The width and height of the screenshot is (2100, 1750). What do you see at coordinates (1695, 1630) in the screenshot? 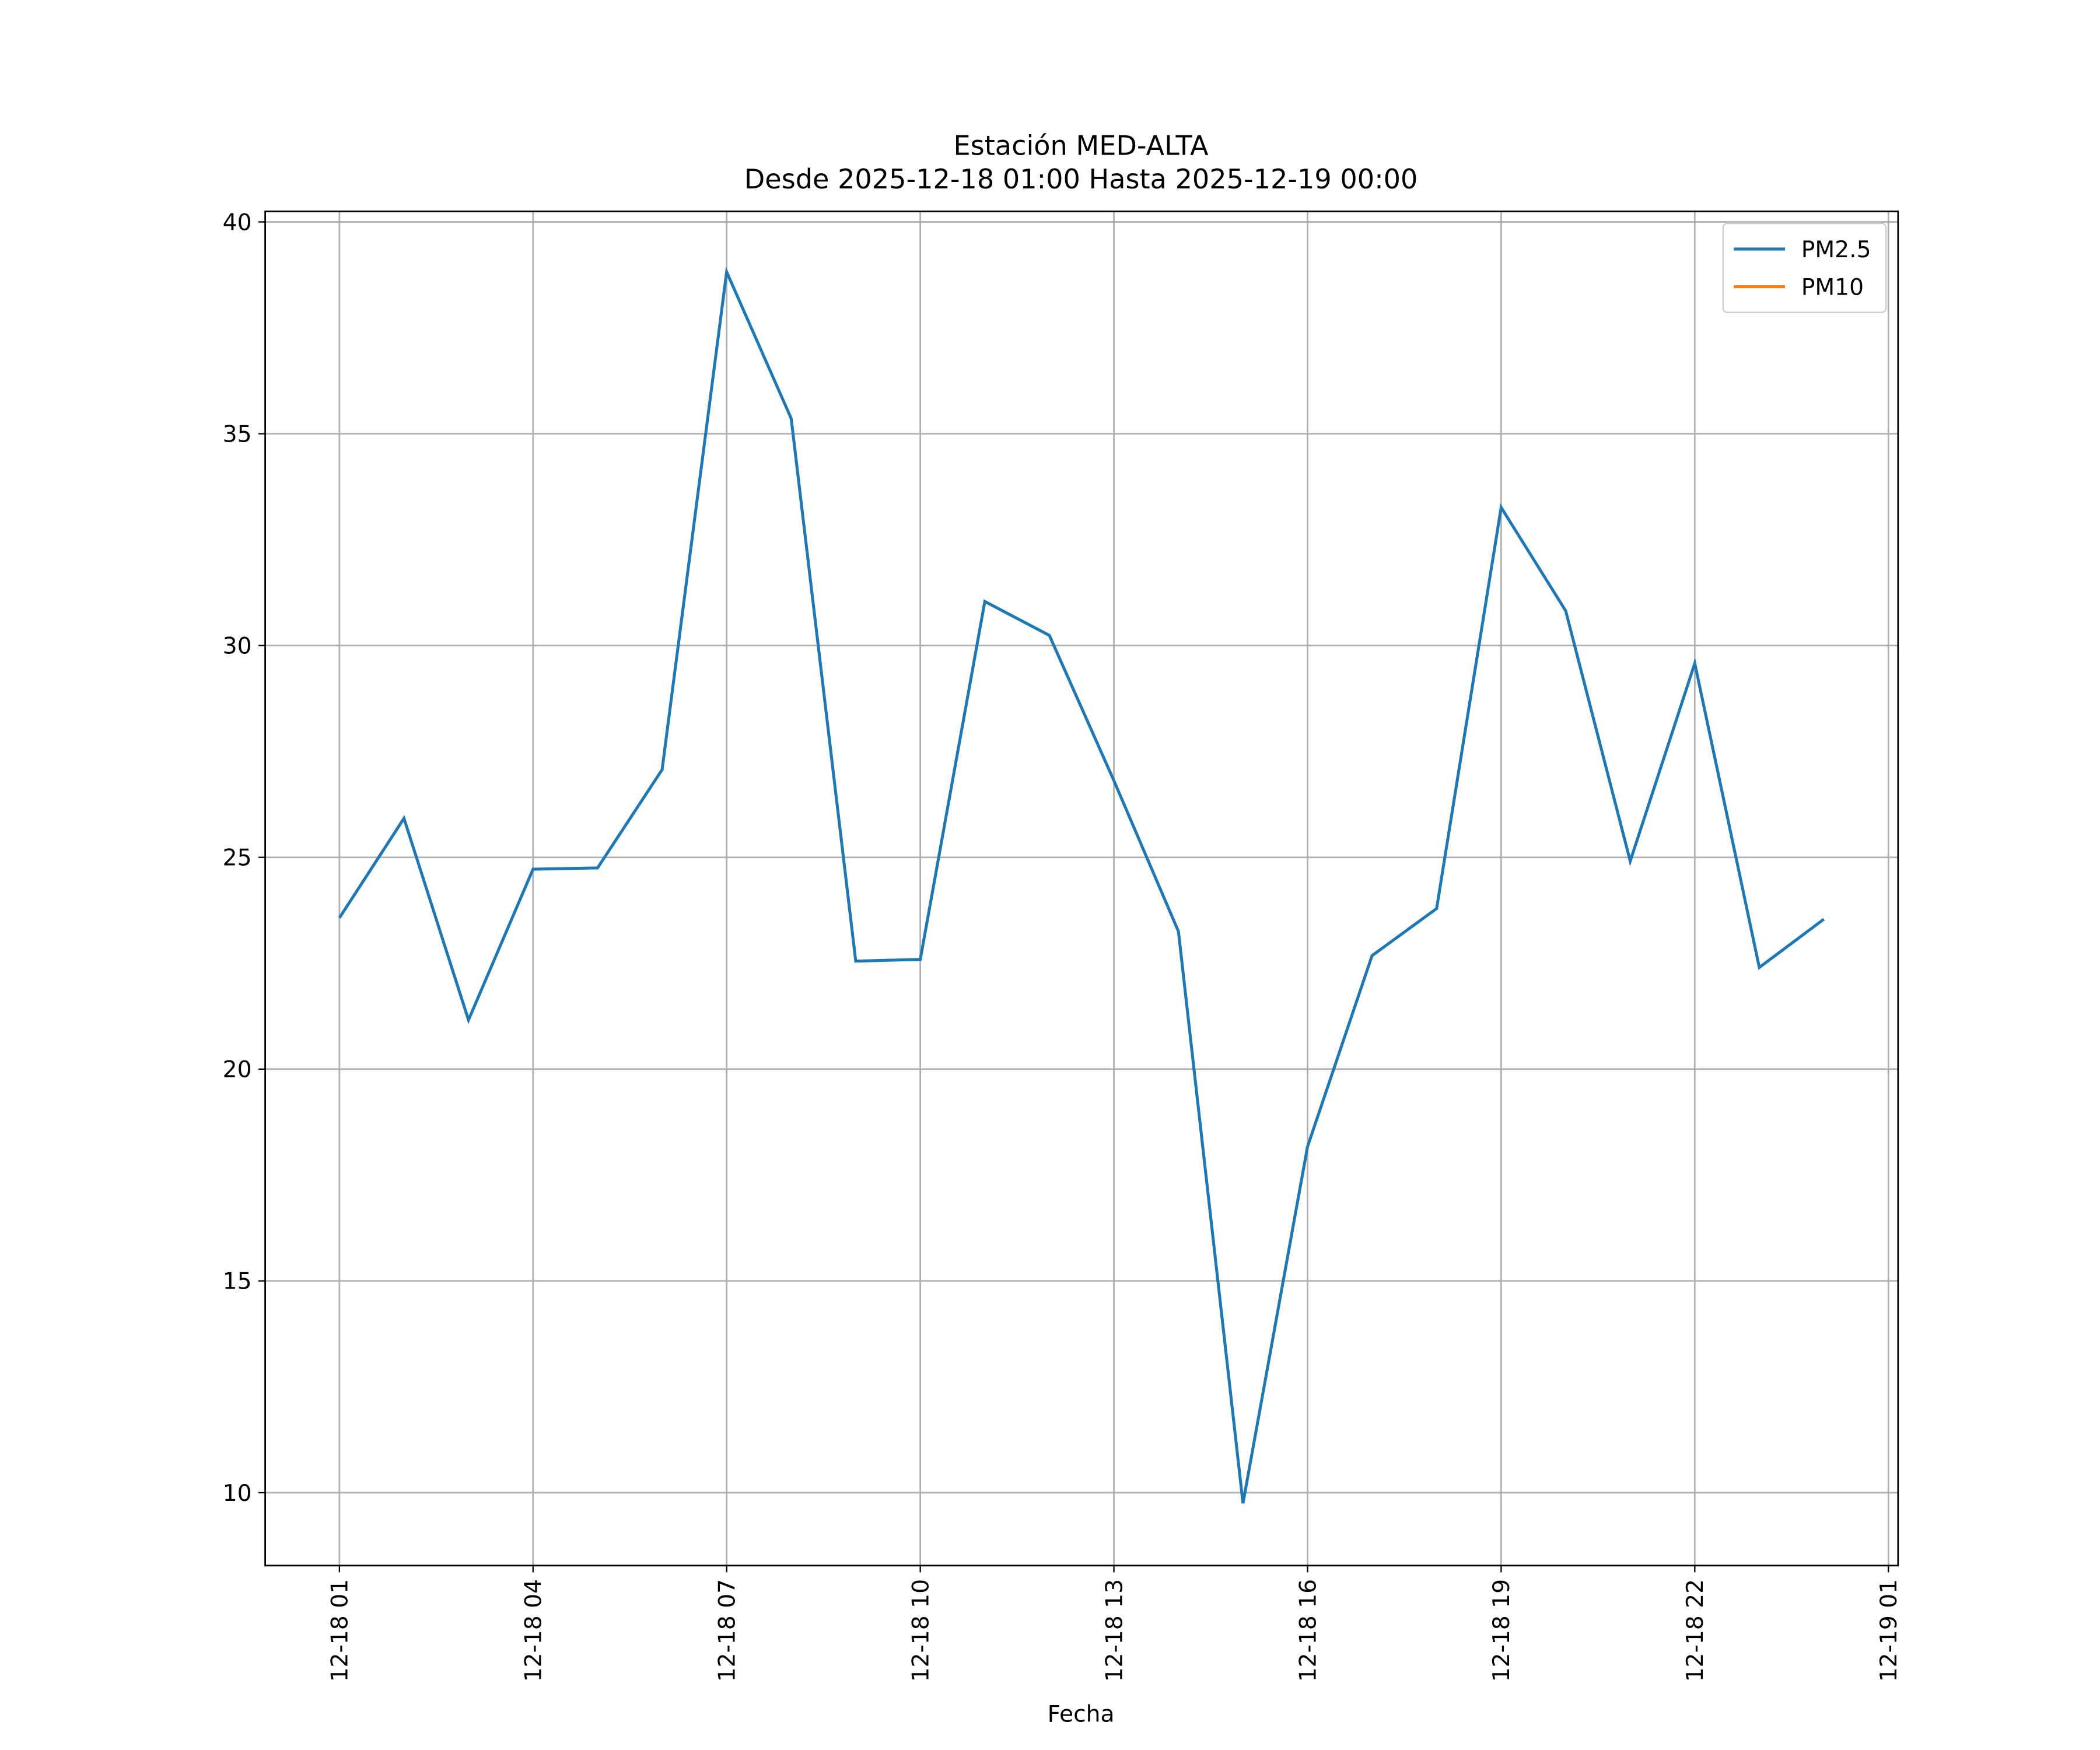
I see `x-tick-label: 12-18 22` at bounding box center [1695, 1630].